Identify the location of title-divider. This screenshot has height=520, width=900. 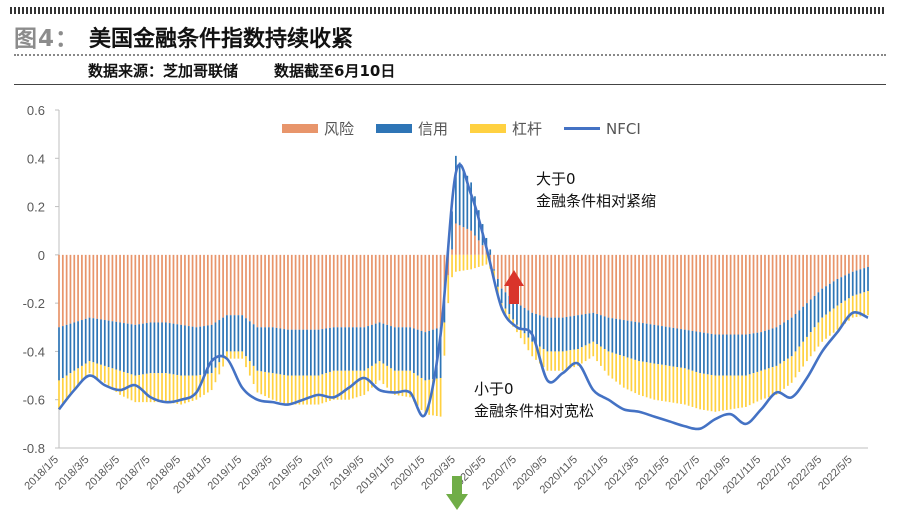
(450, 55).